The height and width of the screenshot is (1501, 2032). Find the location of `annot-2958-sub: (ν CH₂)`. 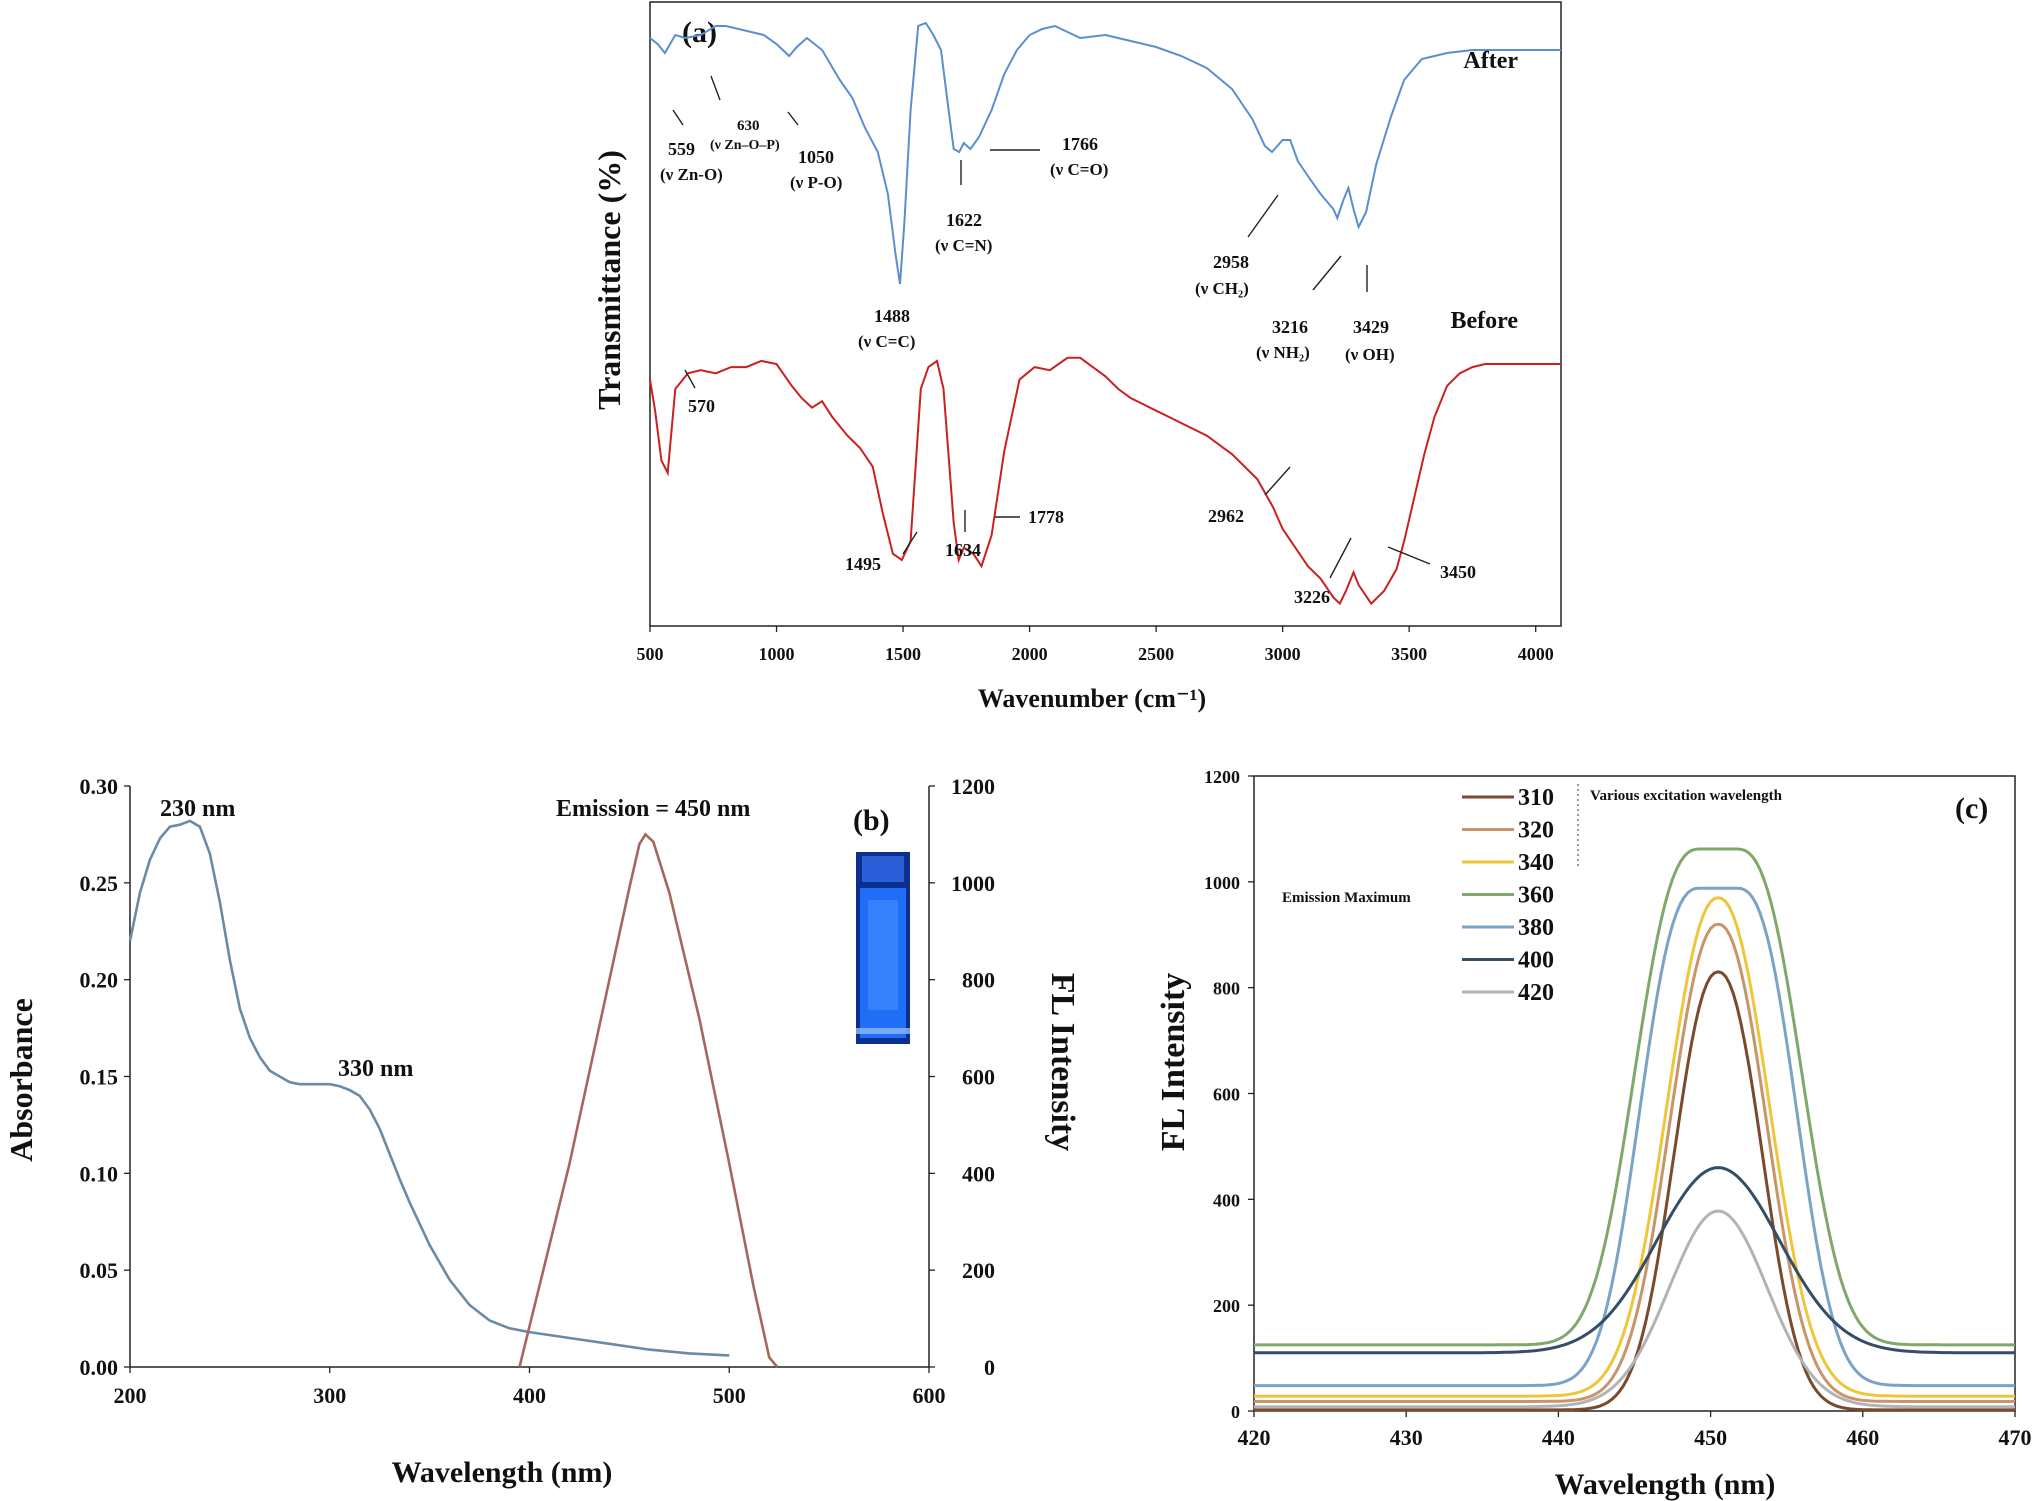

annot-2958-sub: (ν CH₂) is located at coordinates (1222, 288).